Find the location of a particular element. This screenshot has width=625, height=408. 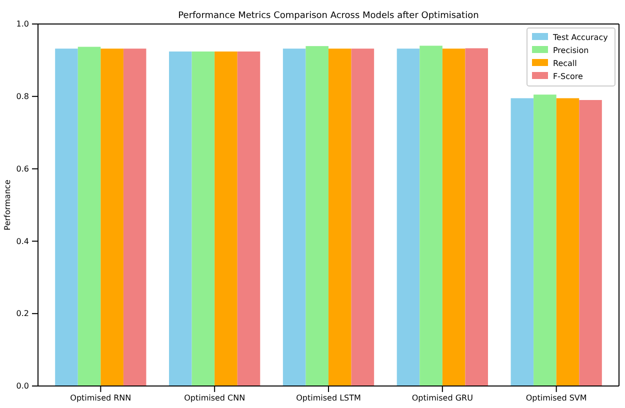

legend-label: Precision is located at coordinates (571, 50).